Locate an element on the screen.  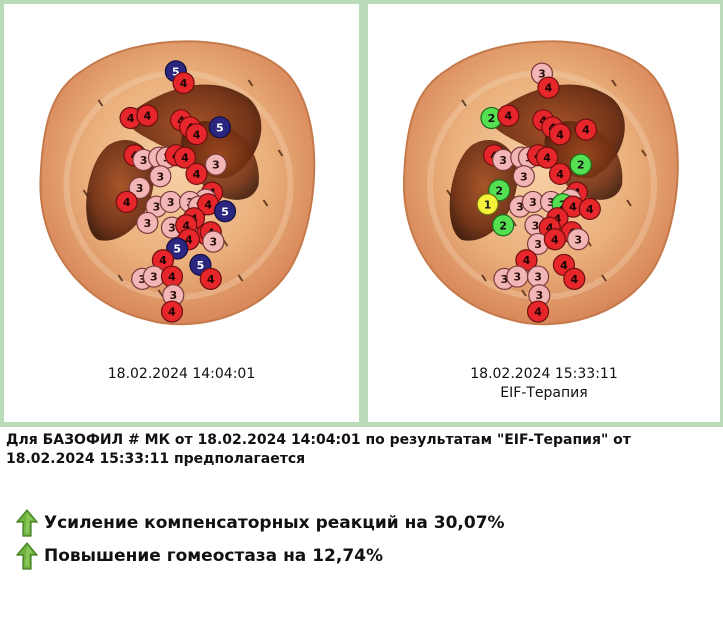
marker-level-label: 1 is located at coordinates (488, 204).